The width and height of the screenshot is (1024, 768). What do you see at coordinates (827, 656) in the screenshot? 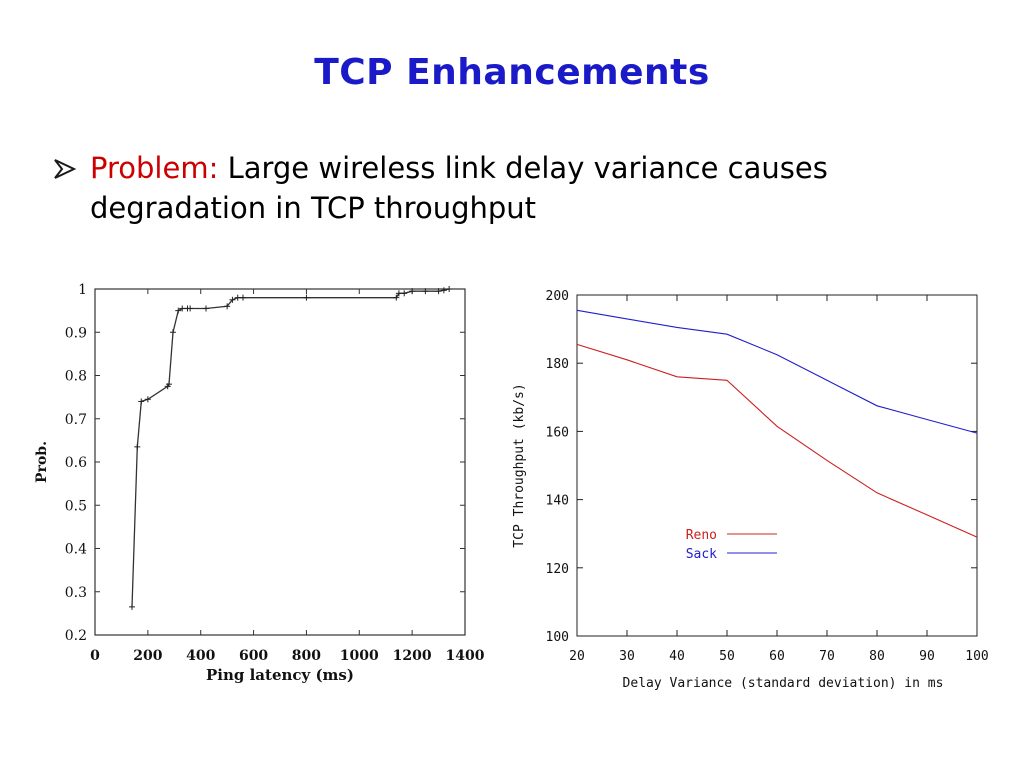
I see `x-tick-label: 70` at bounding box center [827, 656].